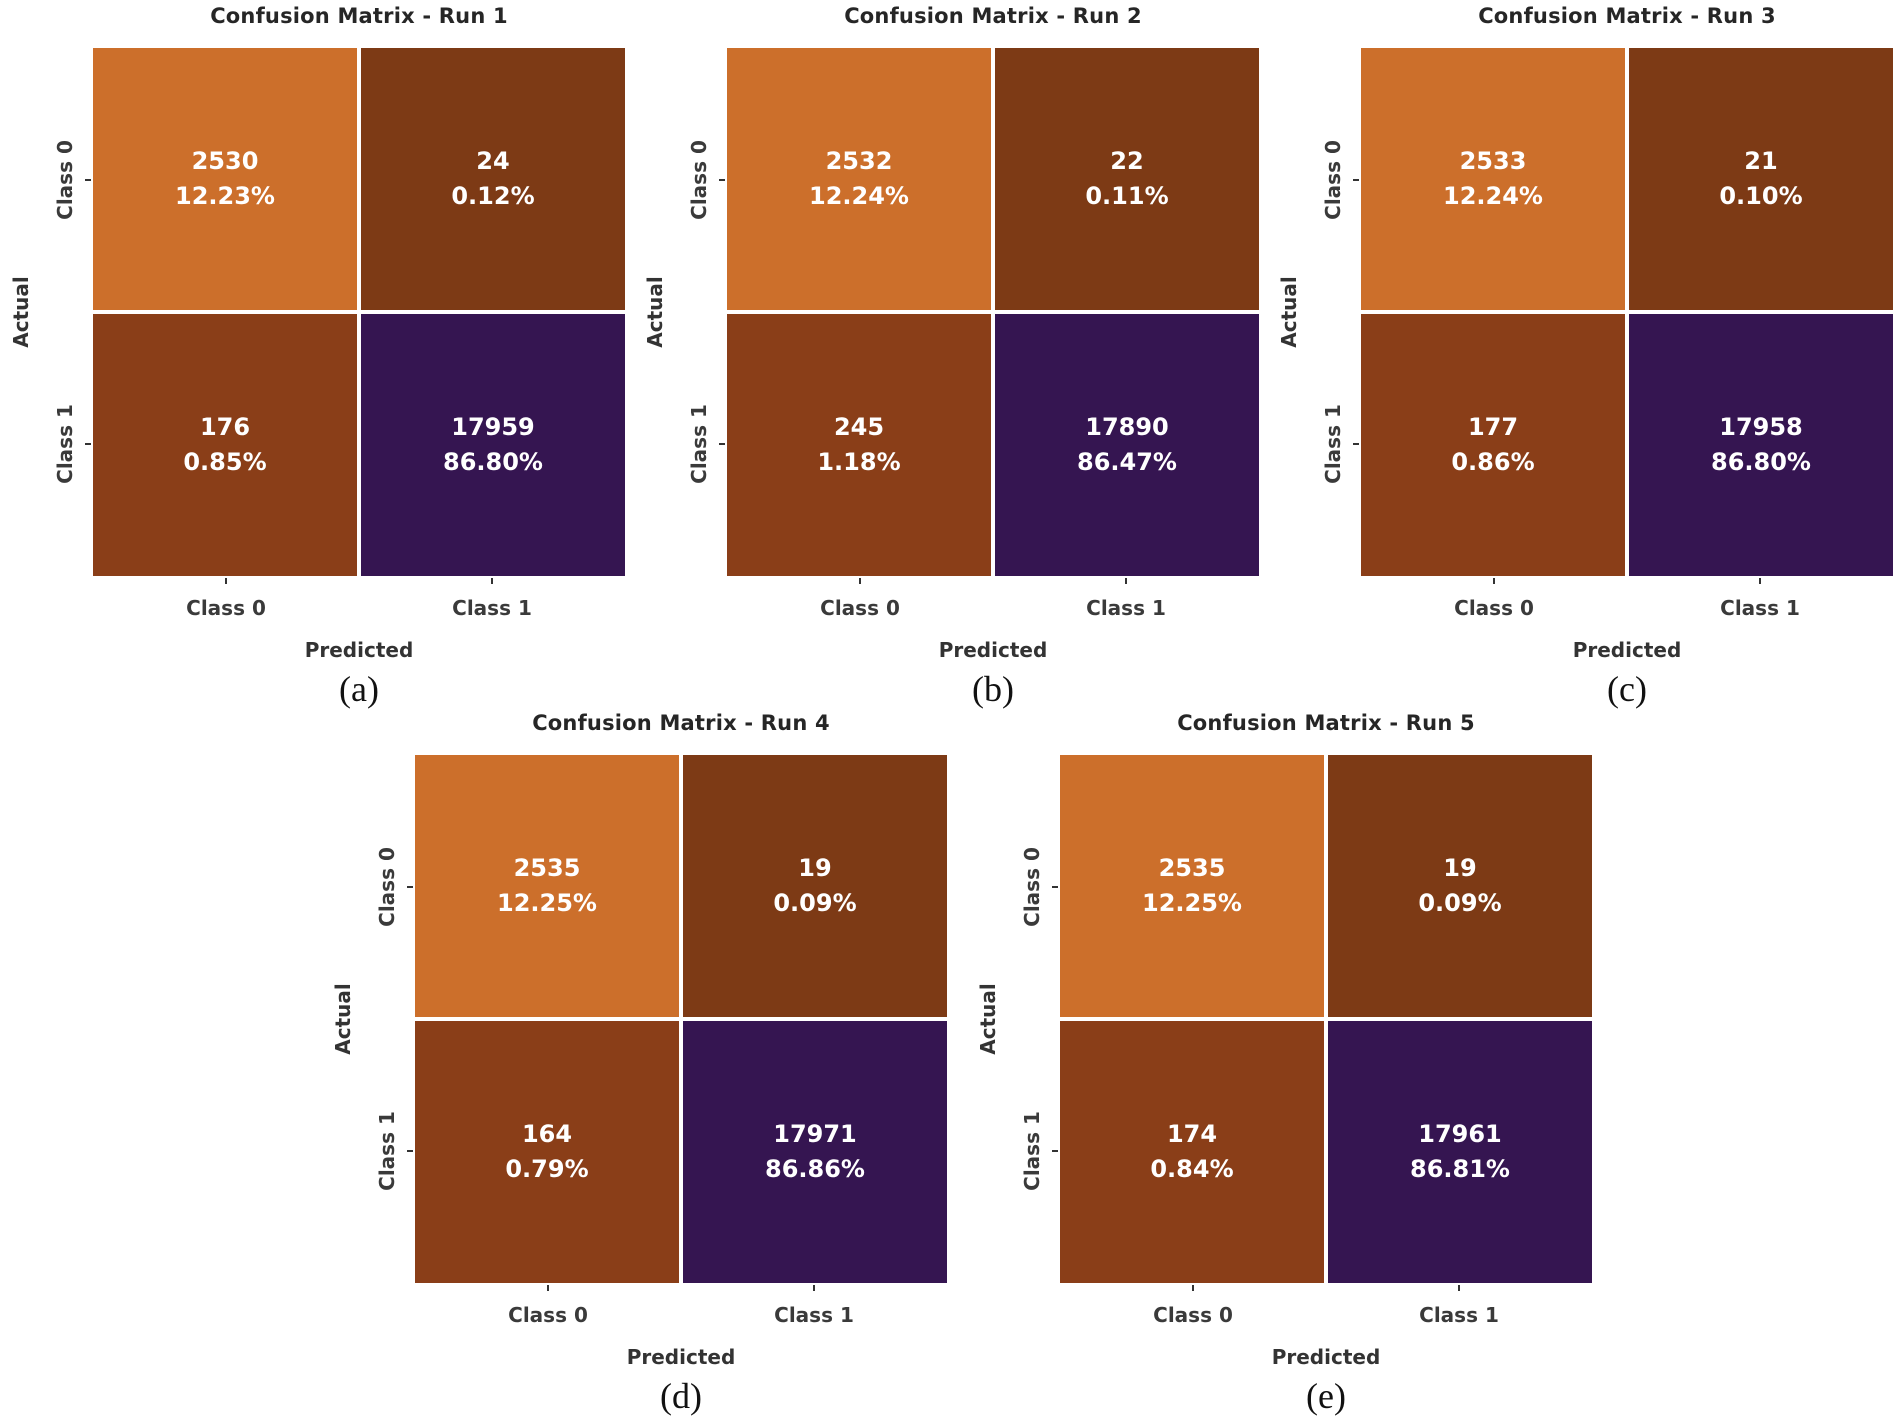 This screenshot has width=1900, height=1424. What do you see at coordinates (1192, 1134) in the screenshot?
I see `cell-count: 174` at bounding box center [1192, 1134].